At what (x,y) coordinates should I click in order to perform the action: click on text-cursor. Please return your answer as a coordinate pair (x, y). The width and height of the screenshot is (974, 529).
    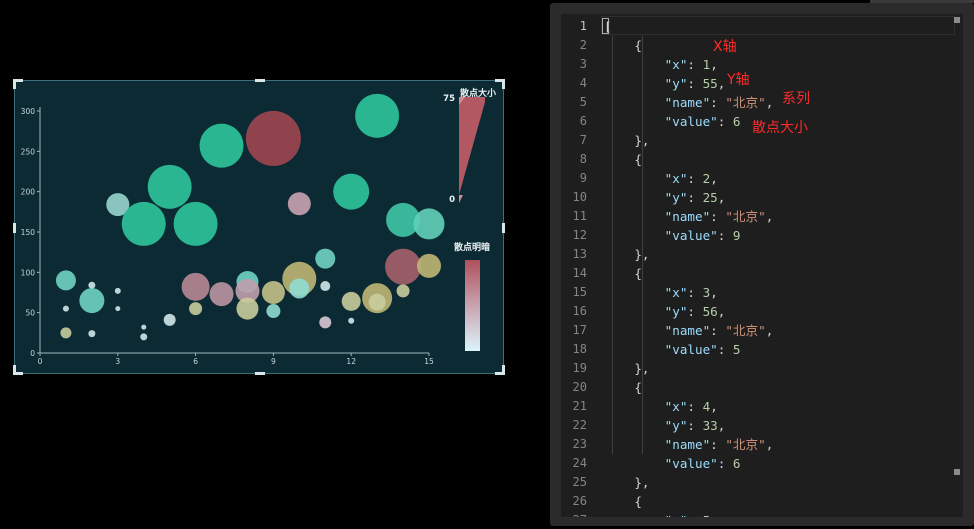
    Looking at the image, I should click on (605, 26).